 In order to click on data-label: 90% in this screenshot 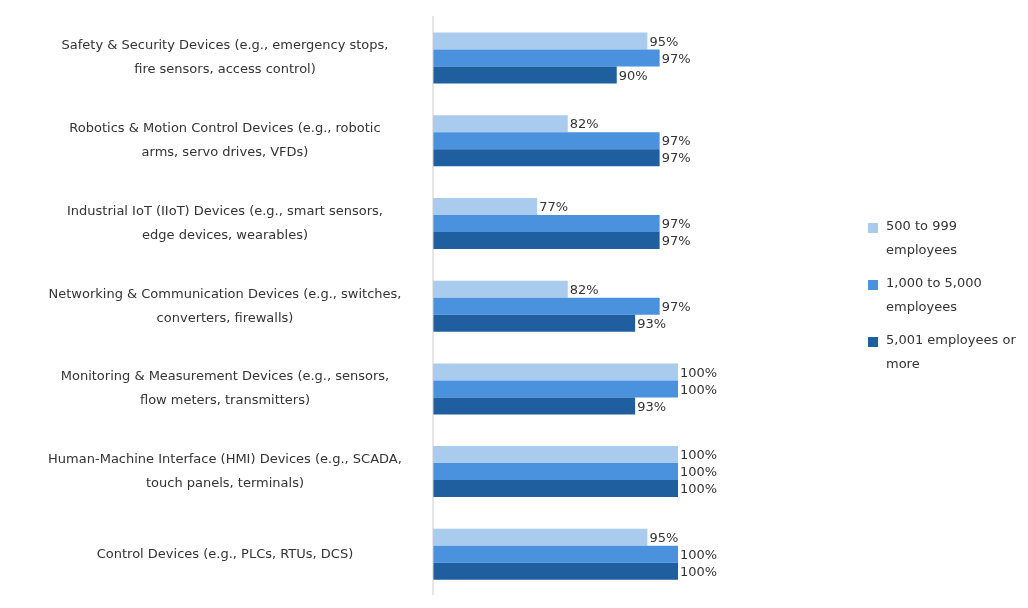, I will do `click(633, 75)`.